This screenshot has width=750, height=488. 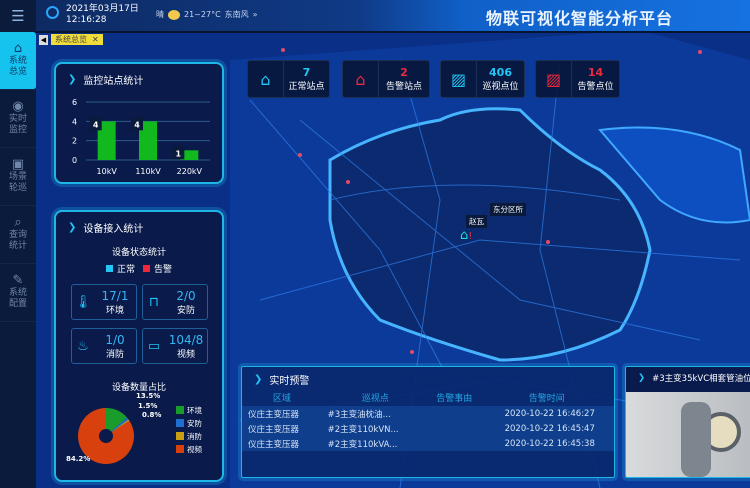 I want to click on legend-label: 告警, so click(x=163, y=270).